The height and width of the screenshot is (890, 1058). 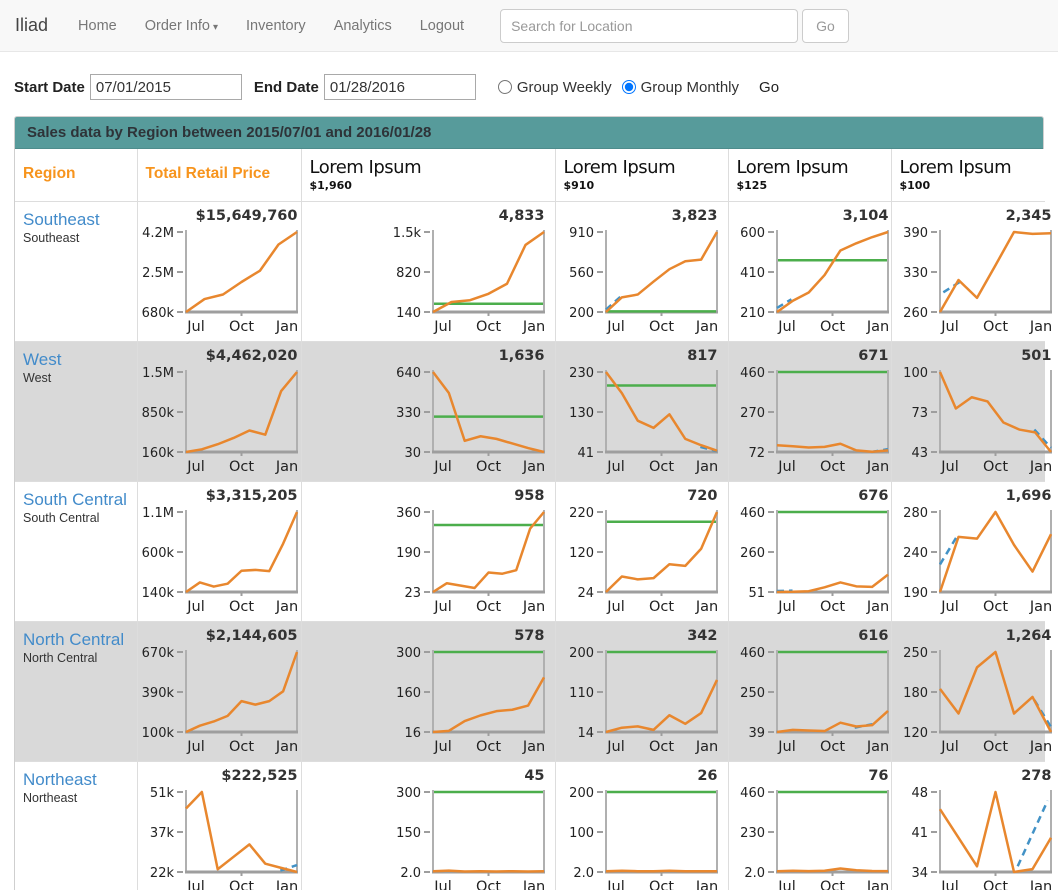 What do you see at coordinates (442, 25) in the screenshot?
I see `nav-item-logout: Logout` at bounding box center [442, 25].